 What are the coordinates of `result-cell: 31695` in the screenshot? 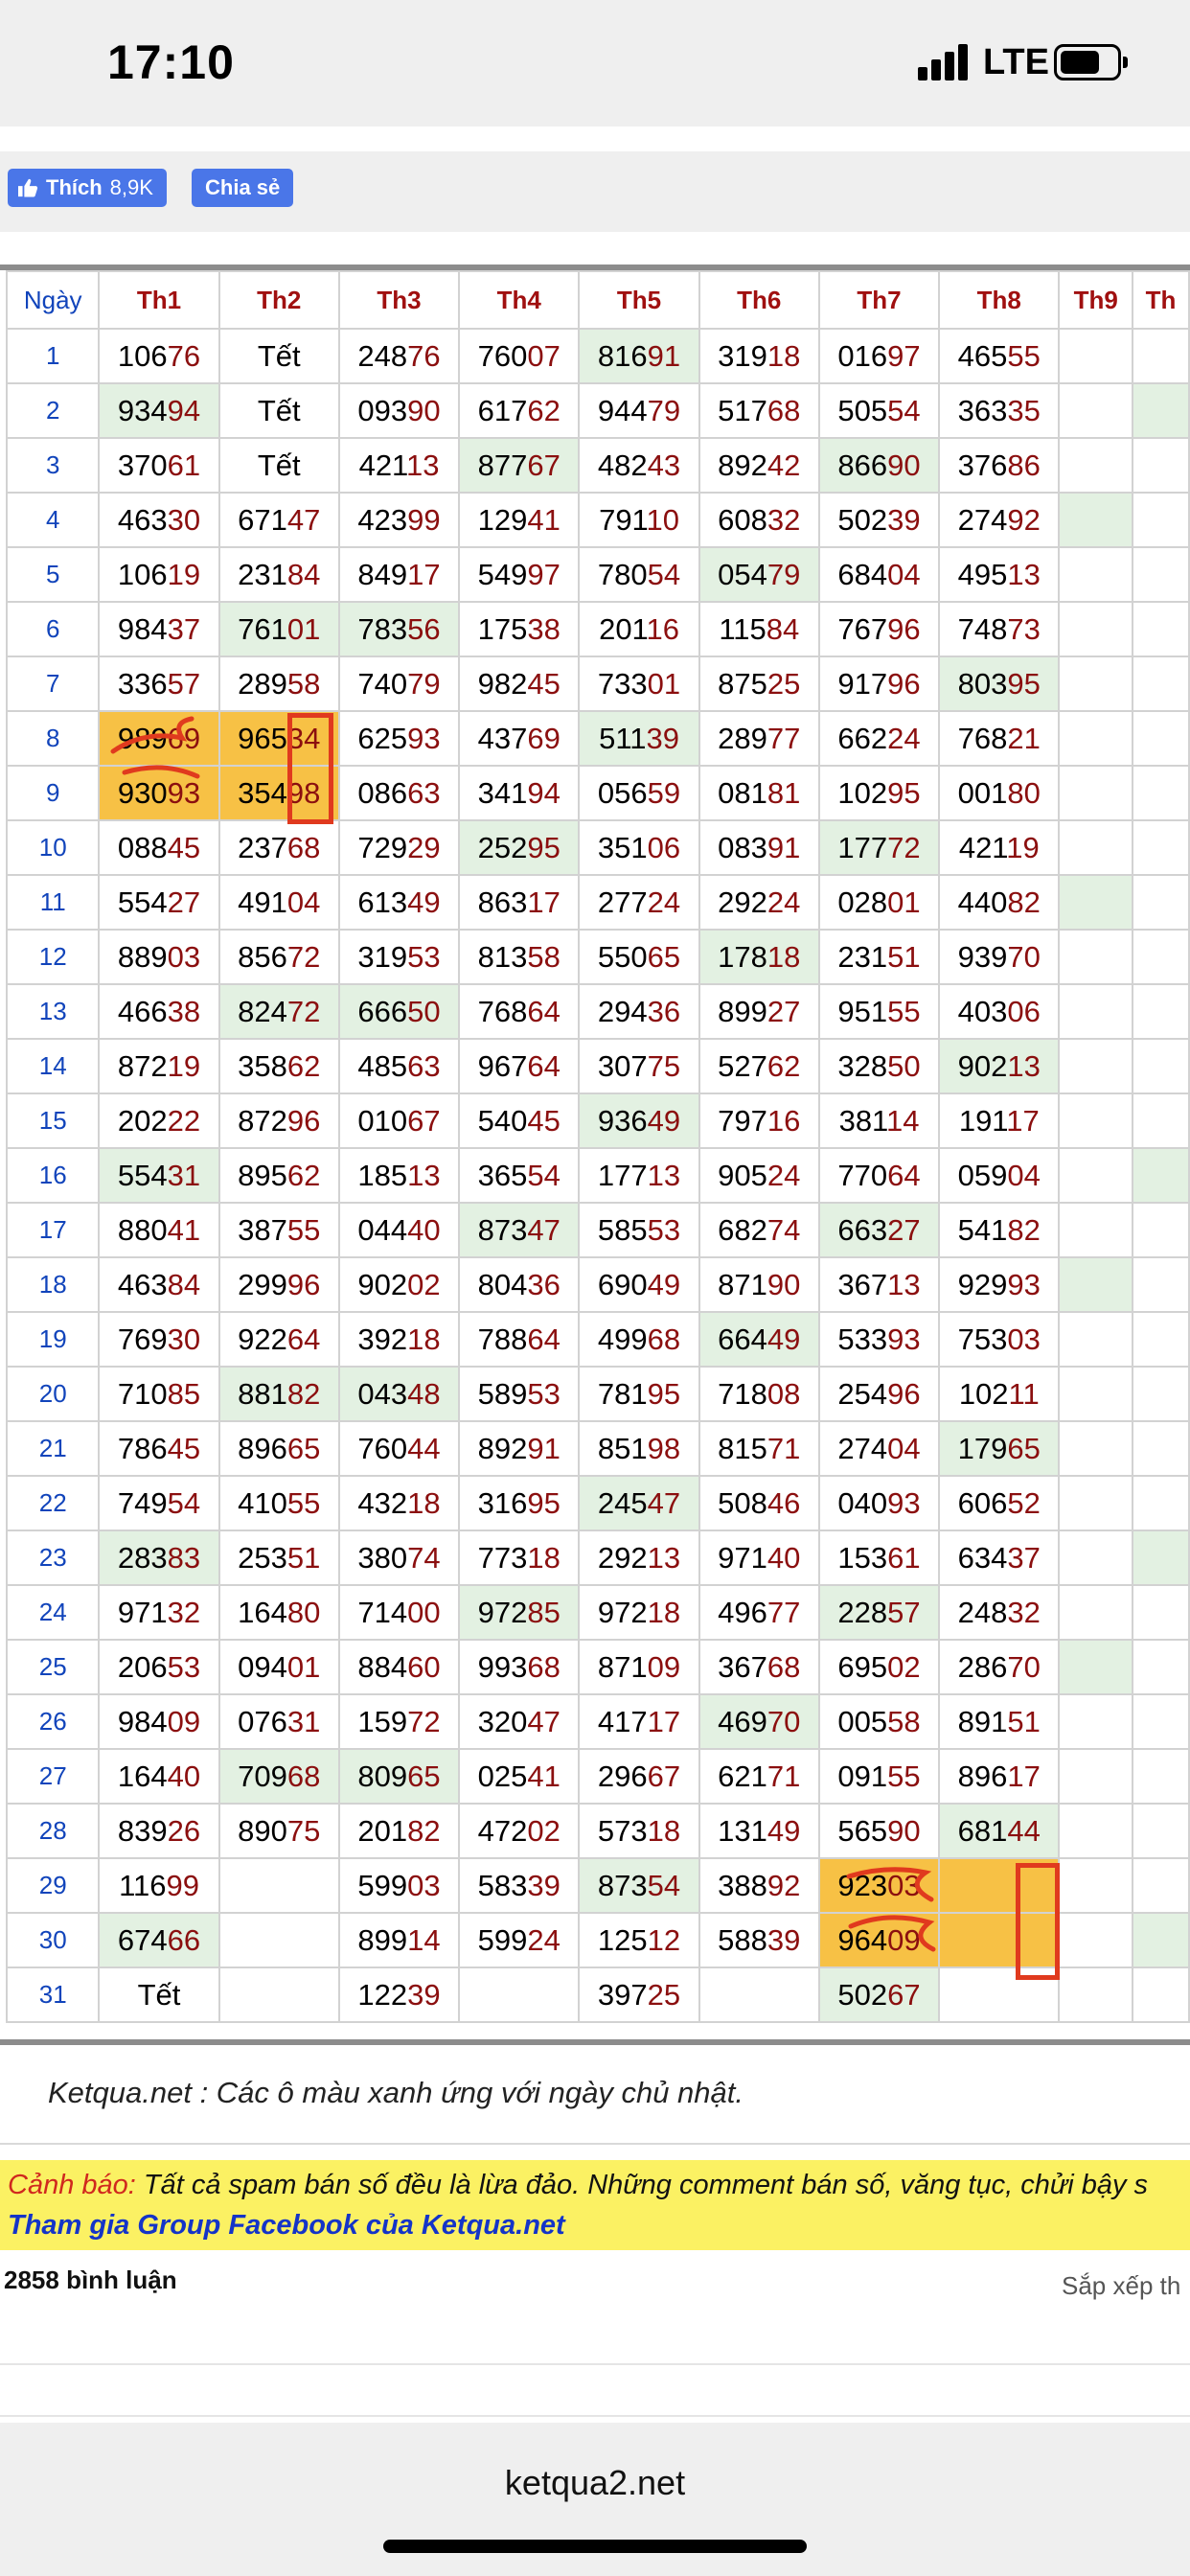 It's located at (519, 1503).